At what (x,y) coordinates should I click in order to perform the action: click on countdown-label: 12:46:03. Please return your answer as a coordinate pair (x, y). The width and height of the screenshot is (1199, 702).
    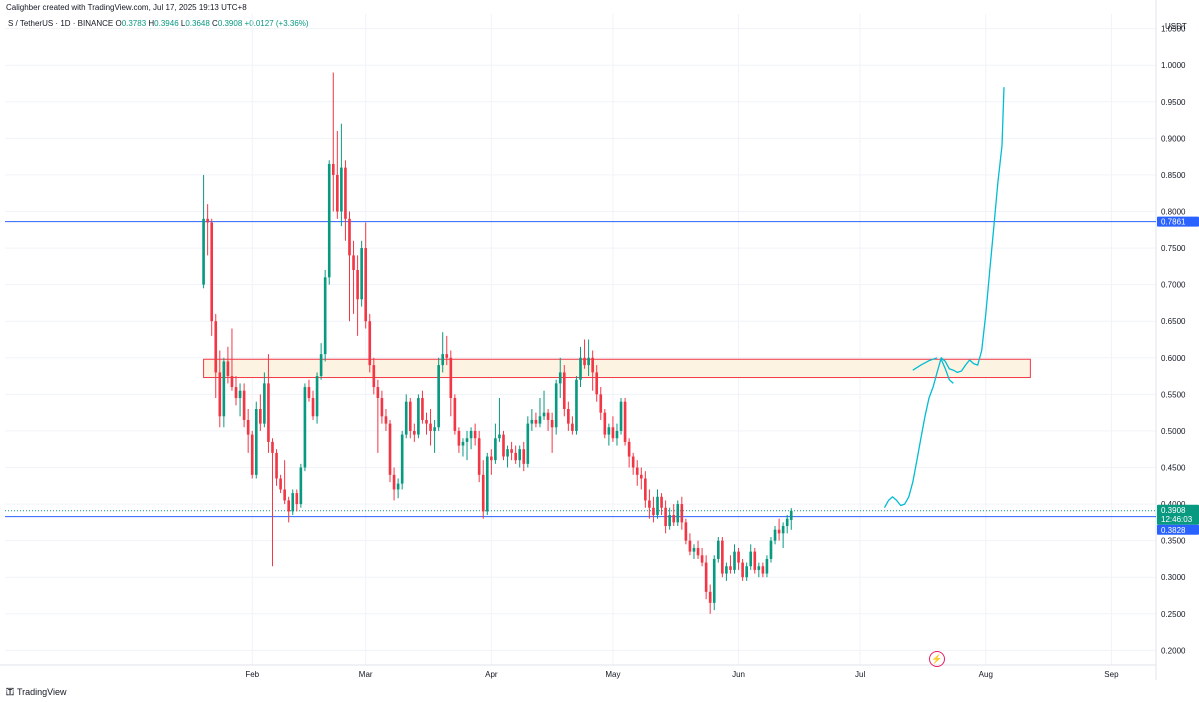
    Looking at the image, I should click on (1177, 519).